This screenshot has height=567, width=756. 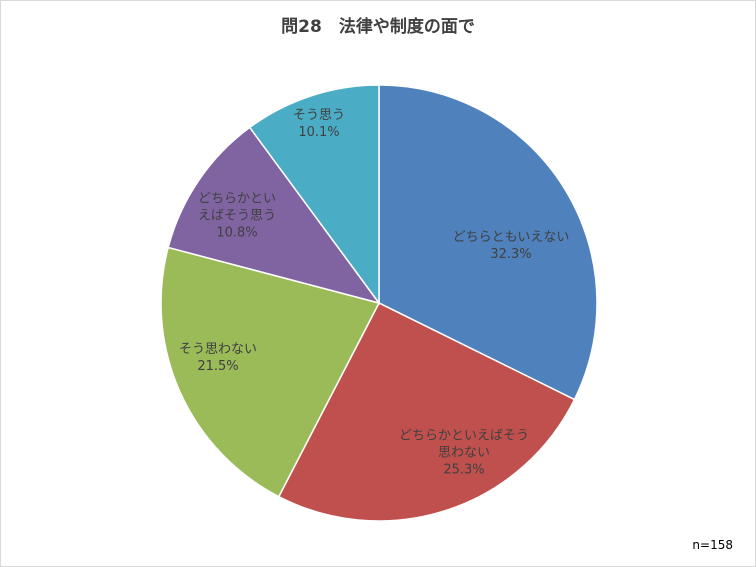 What do you see at coordinates (318, 132) in the screenshot?
I see `slice-value-label: 10.1%` at bounding box center [318, 132].